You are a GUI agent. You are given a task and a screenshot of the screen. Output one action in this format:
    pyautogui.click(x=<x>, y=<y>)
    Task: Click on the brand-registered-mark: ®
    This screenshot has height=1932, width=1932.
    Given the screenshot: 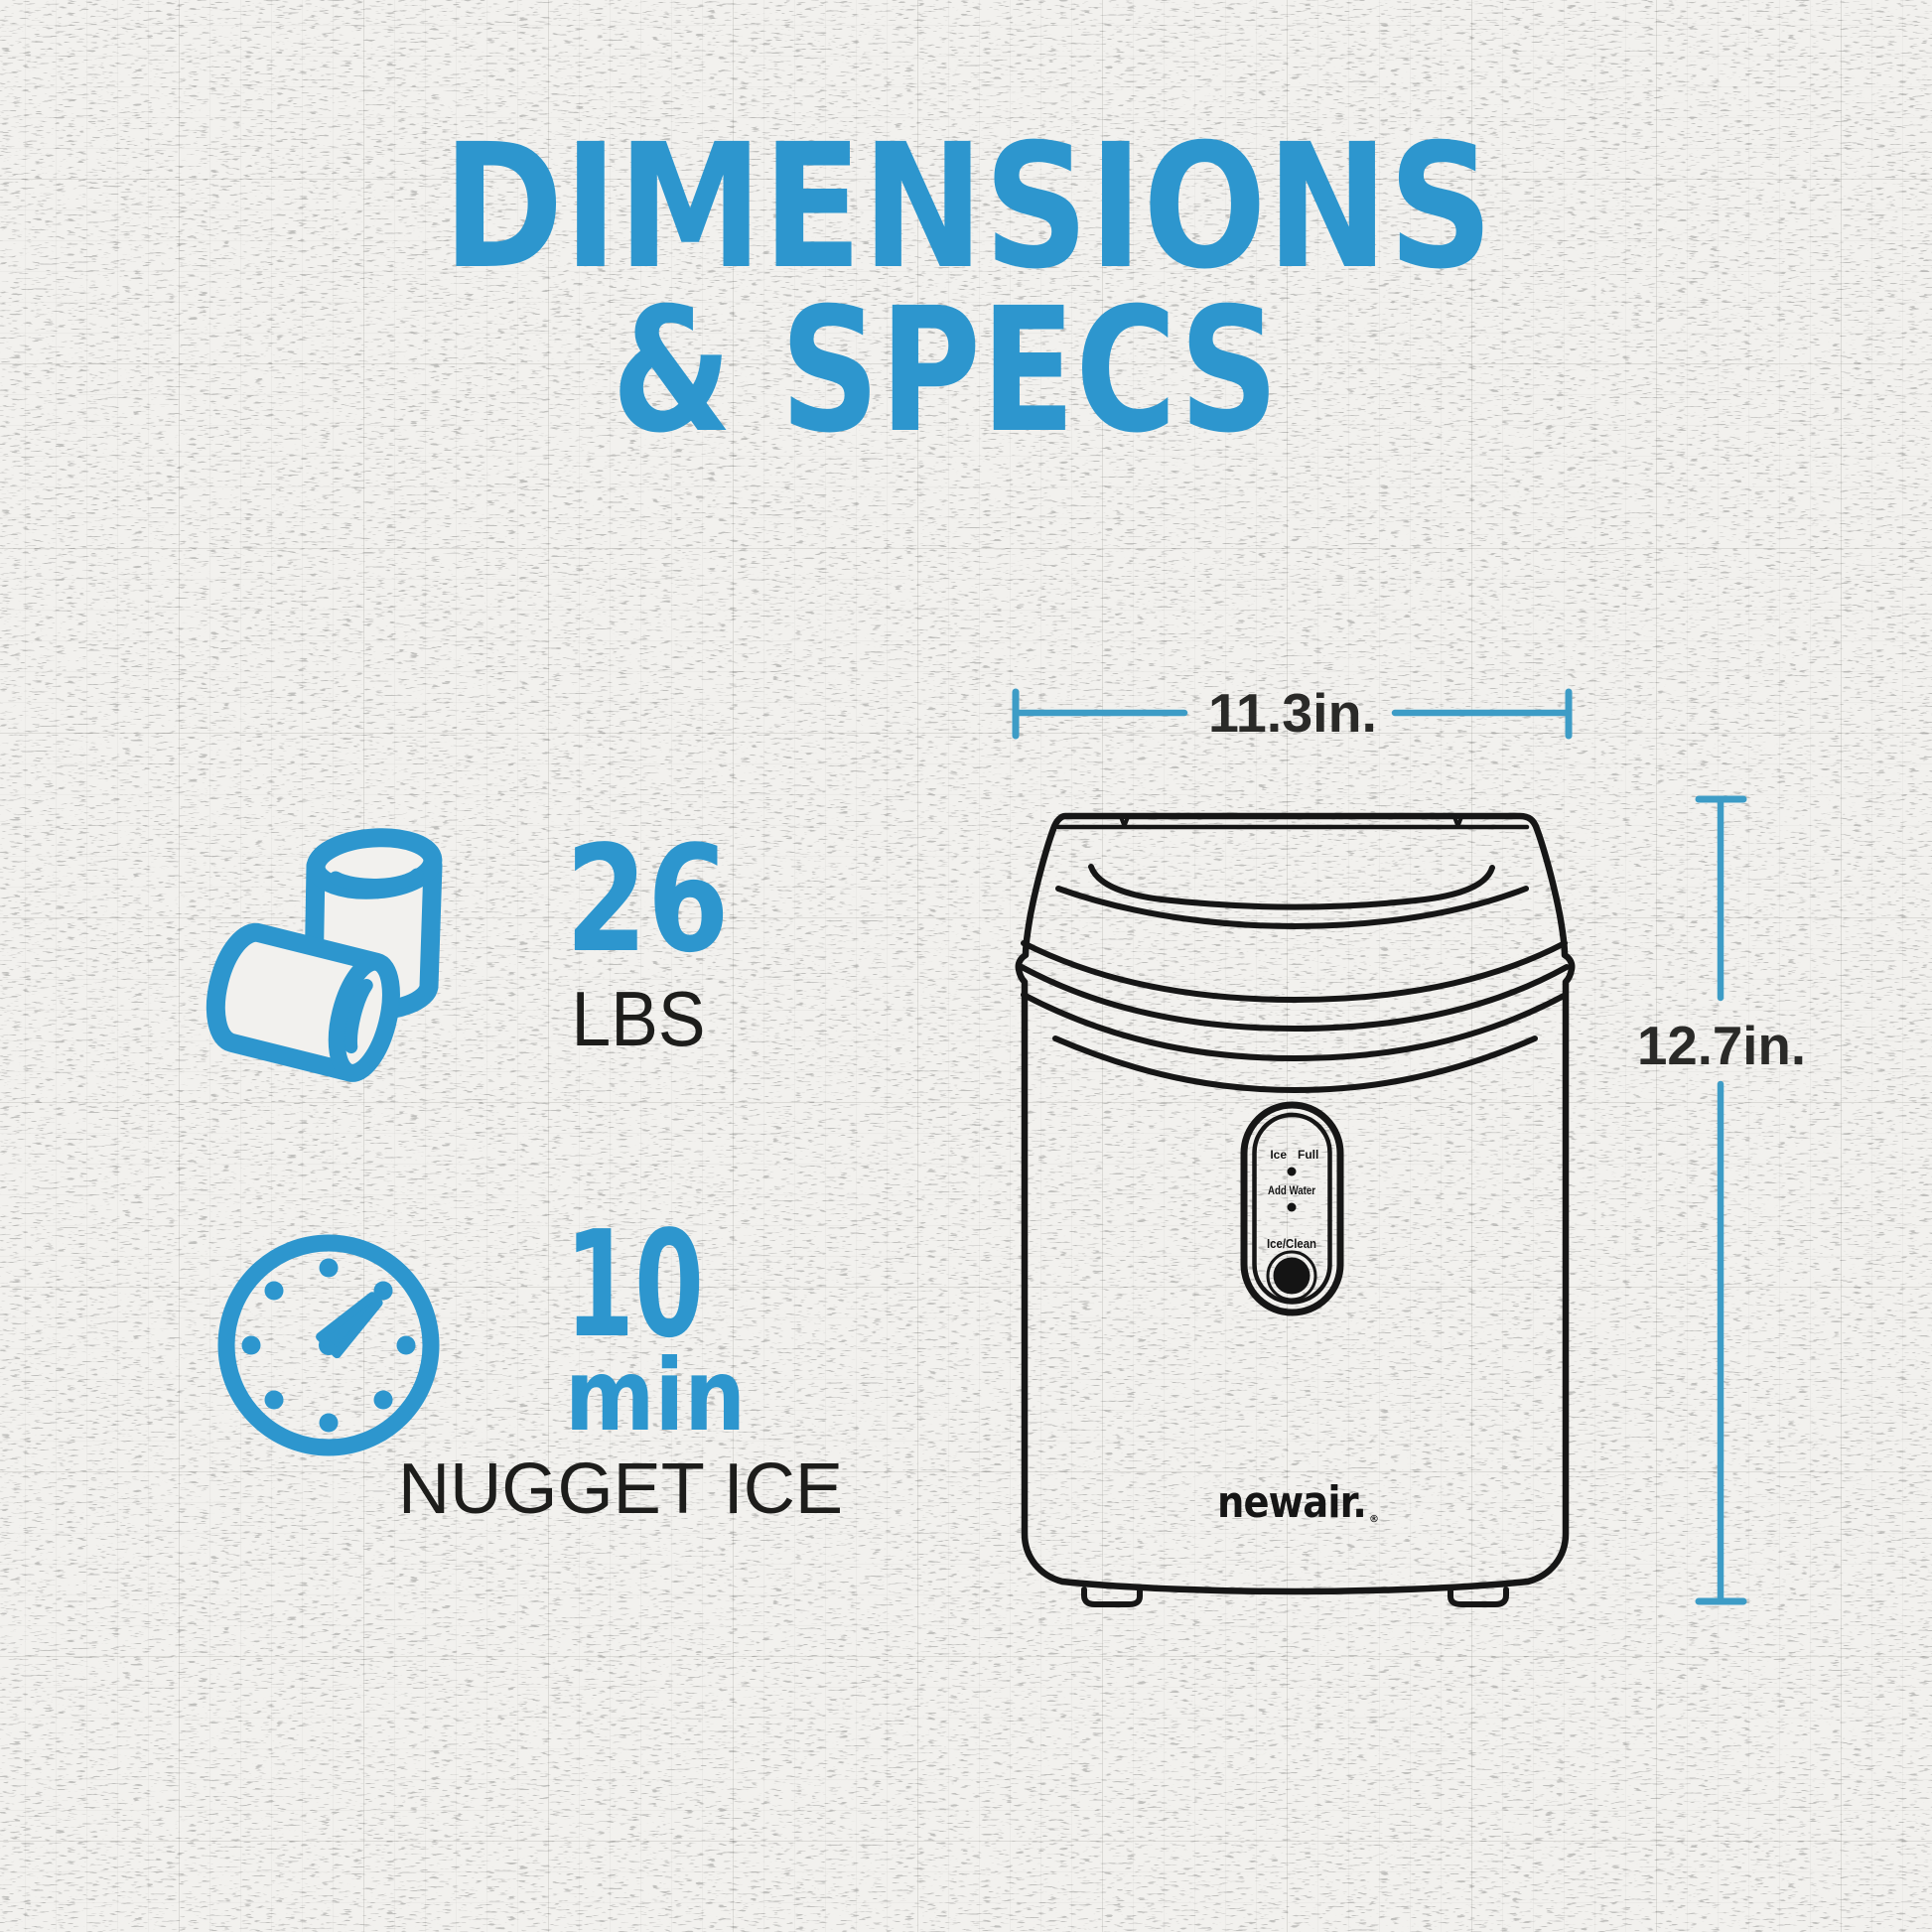 What is the action you would take?
    pyautogui.click(x=1374, y=1520)
    